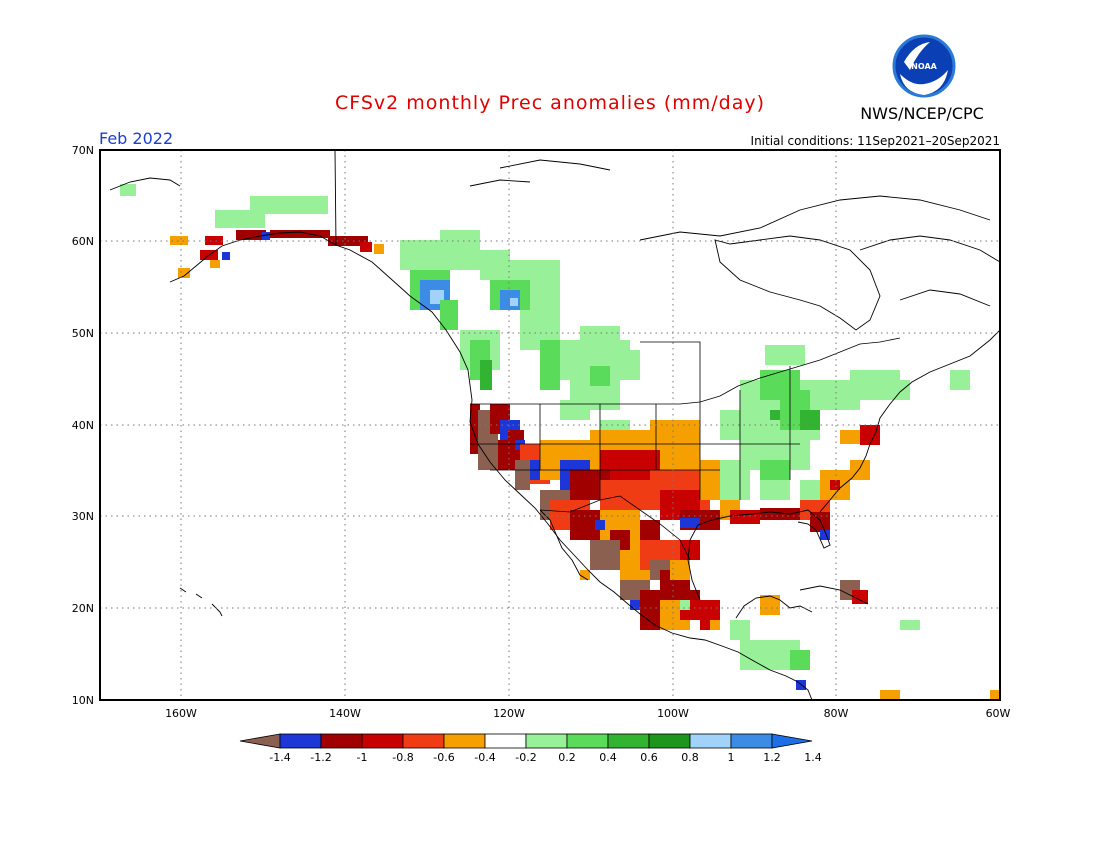  Describe the element at coordinates (690, 757) in the screenshot. I see `colorbar-tick-label: 0.8` at that location.